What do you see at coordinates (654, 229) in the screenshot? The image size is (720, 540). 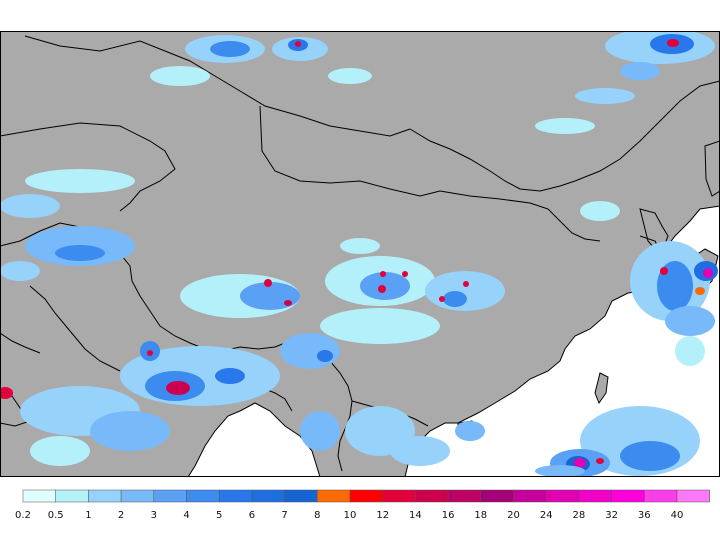 I see `korea-land` at bounding box center [654, 229].